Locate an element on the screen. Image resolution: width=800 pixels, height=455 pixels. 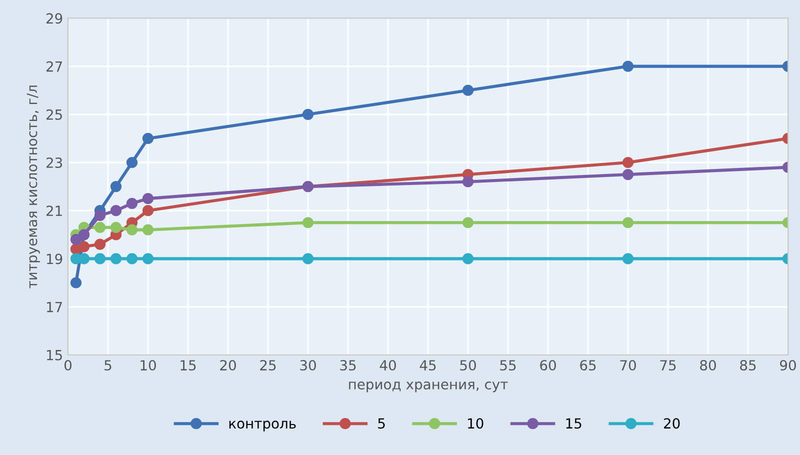
x-tick-label: 55 is located at coordinates (508, 365).